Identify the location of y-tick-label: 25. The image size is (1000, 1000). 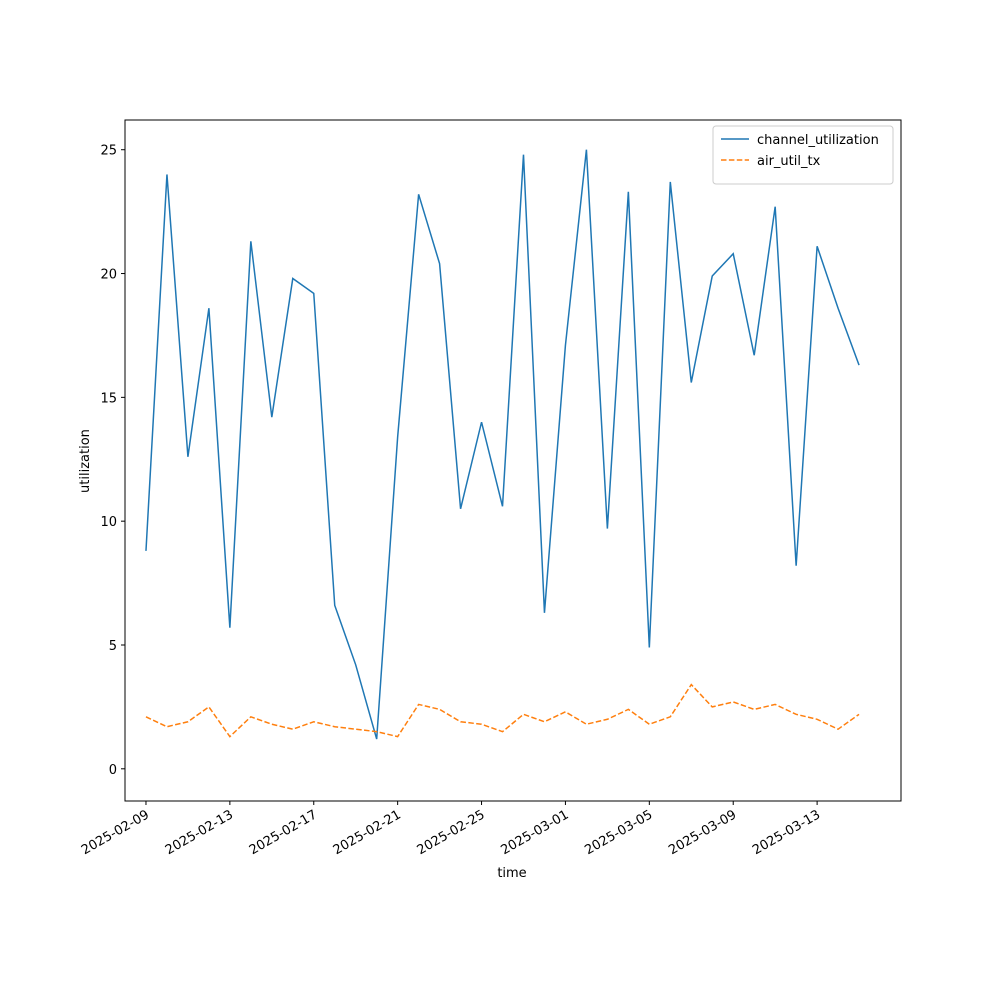
(108, 151).